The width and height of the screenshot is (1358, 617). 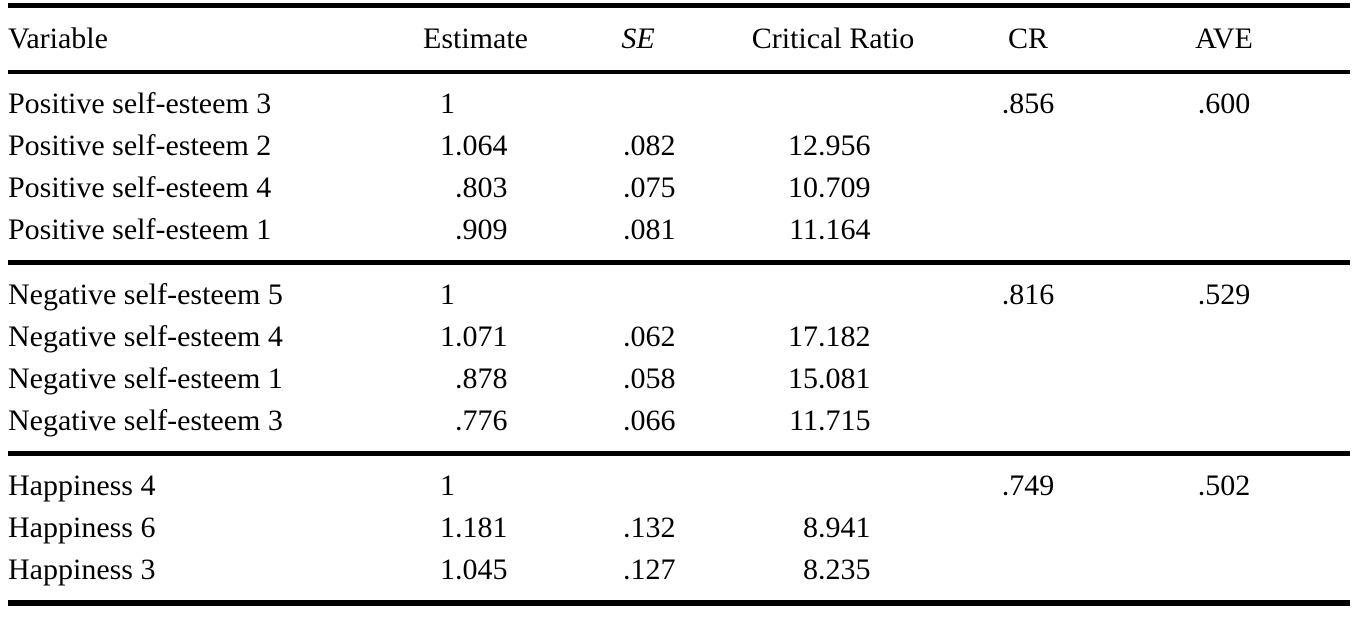 I want to click on cell-estimate: .776, so click(x=495, y=427).